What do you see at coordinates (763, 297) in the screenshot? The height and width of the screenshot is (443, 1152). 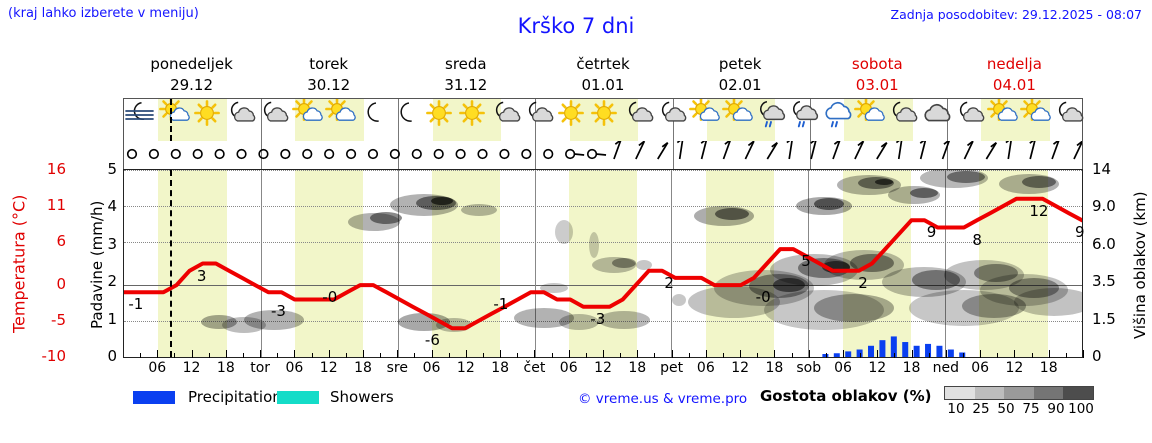 I see `temperature-value-label: -0` at bounding box center [763, 297].